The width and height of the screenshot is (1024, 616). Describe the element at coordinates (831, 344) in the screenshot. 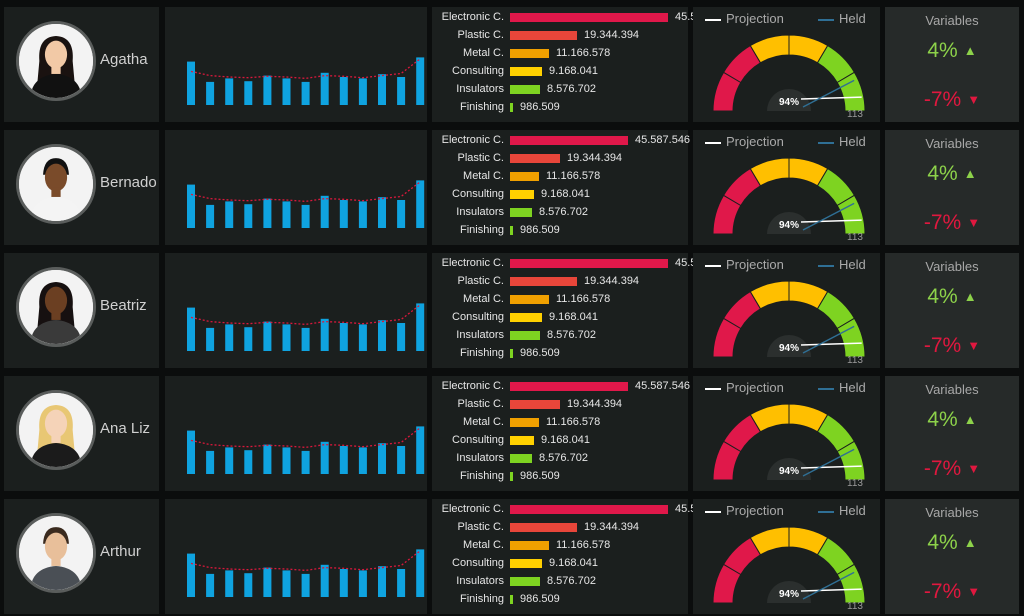

I see `projection-needle` at that location.